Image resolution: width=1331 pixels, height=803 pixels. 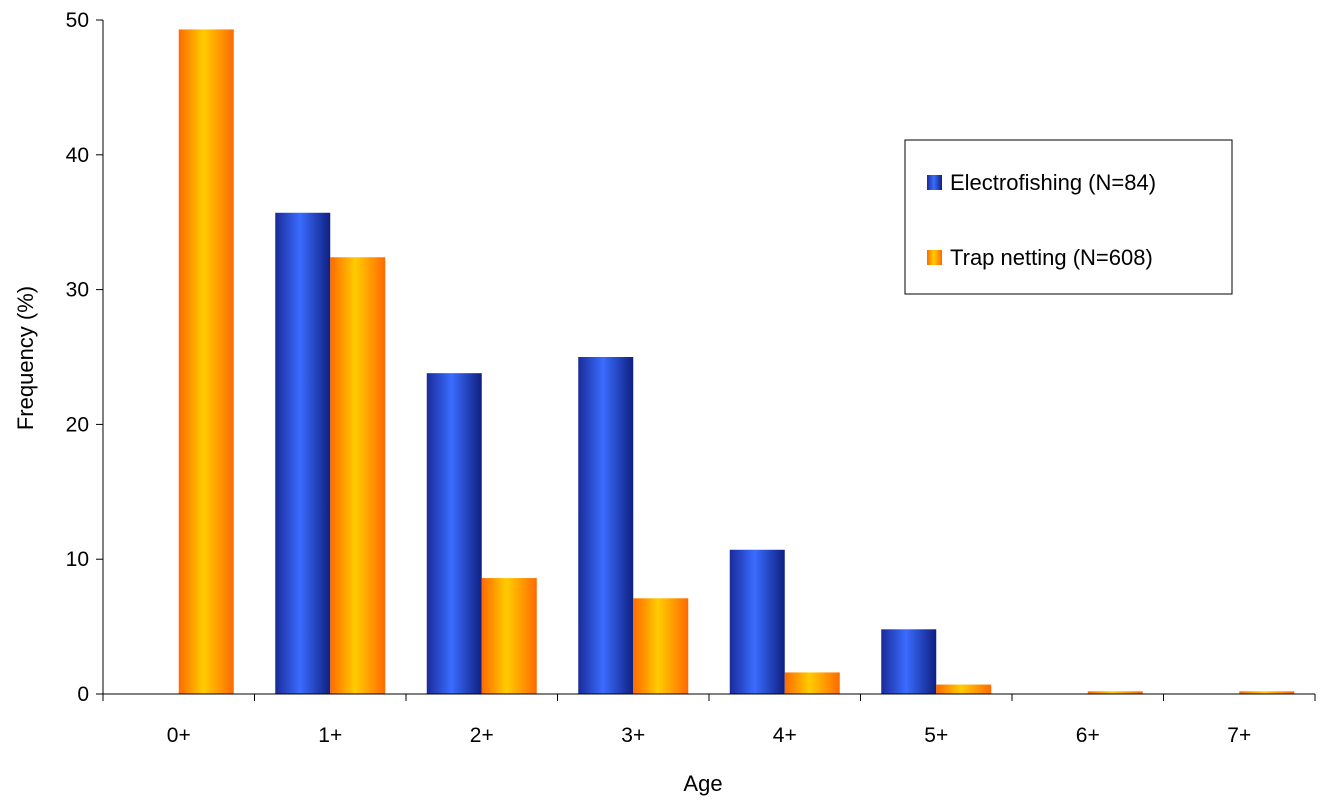 I want to click on legend-swatch-trap-netting, so click(x=934, y=257).